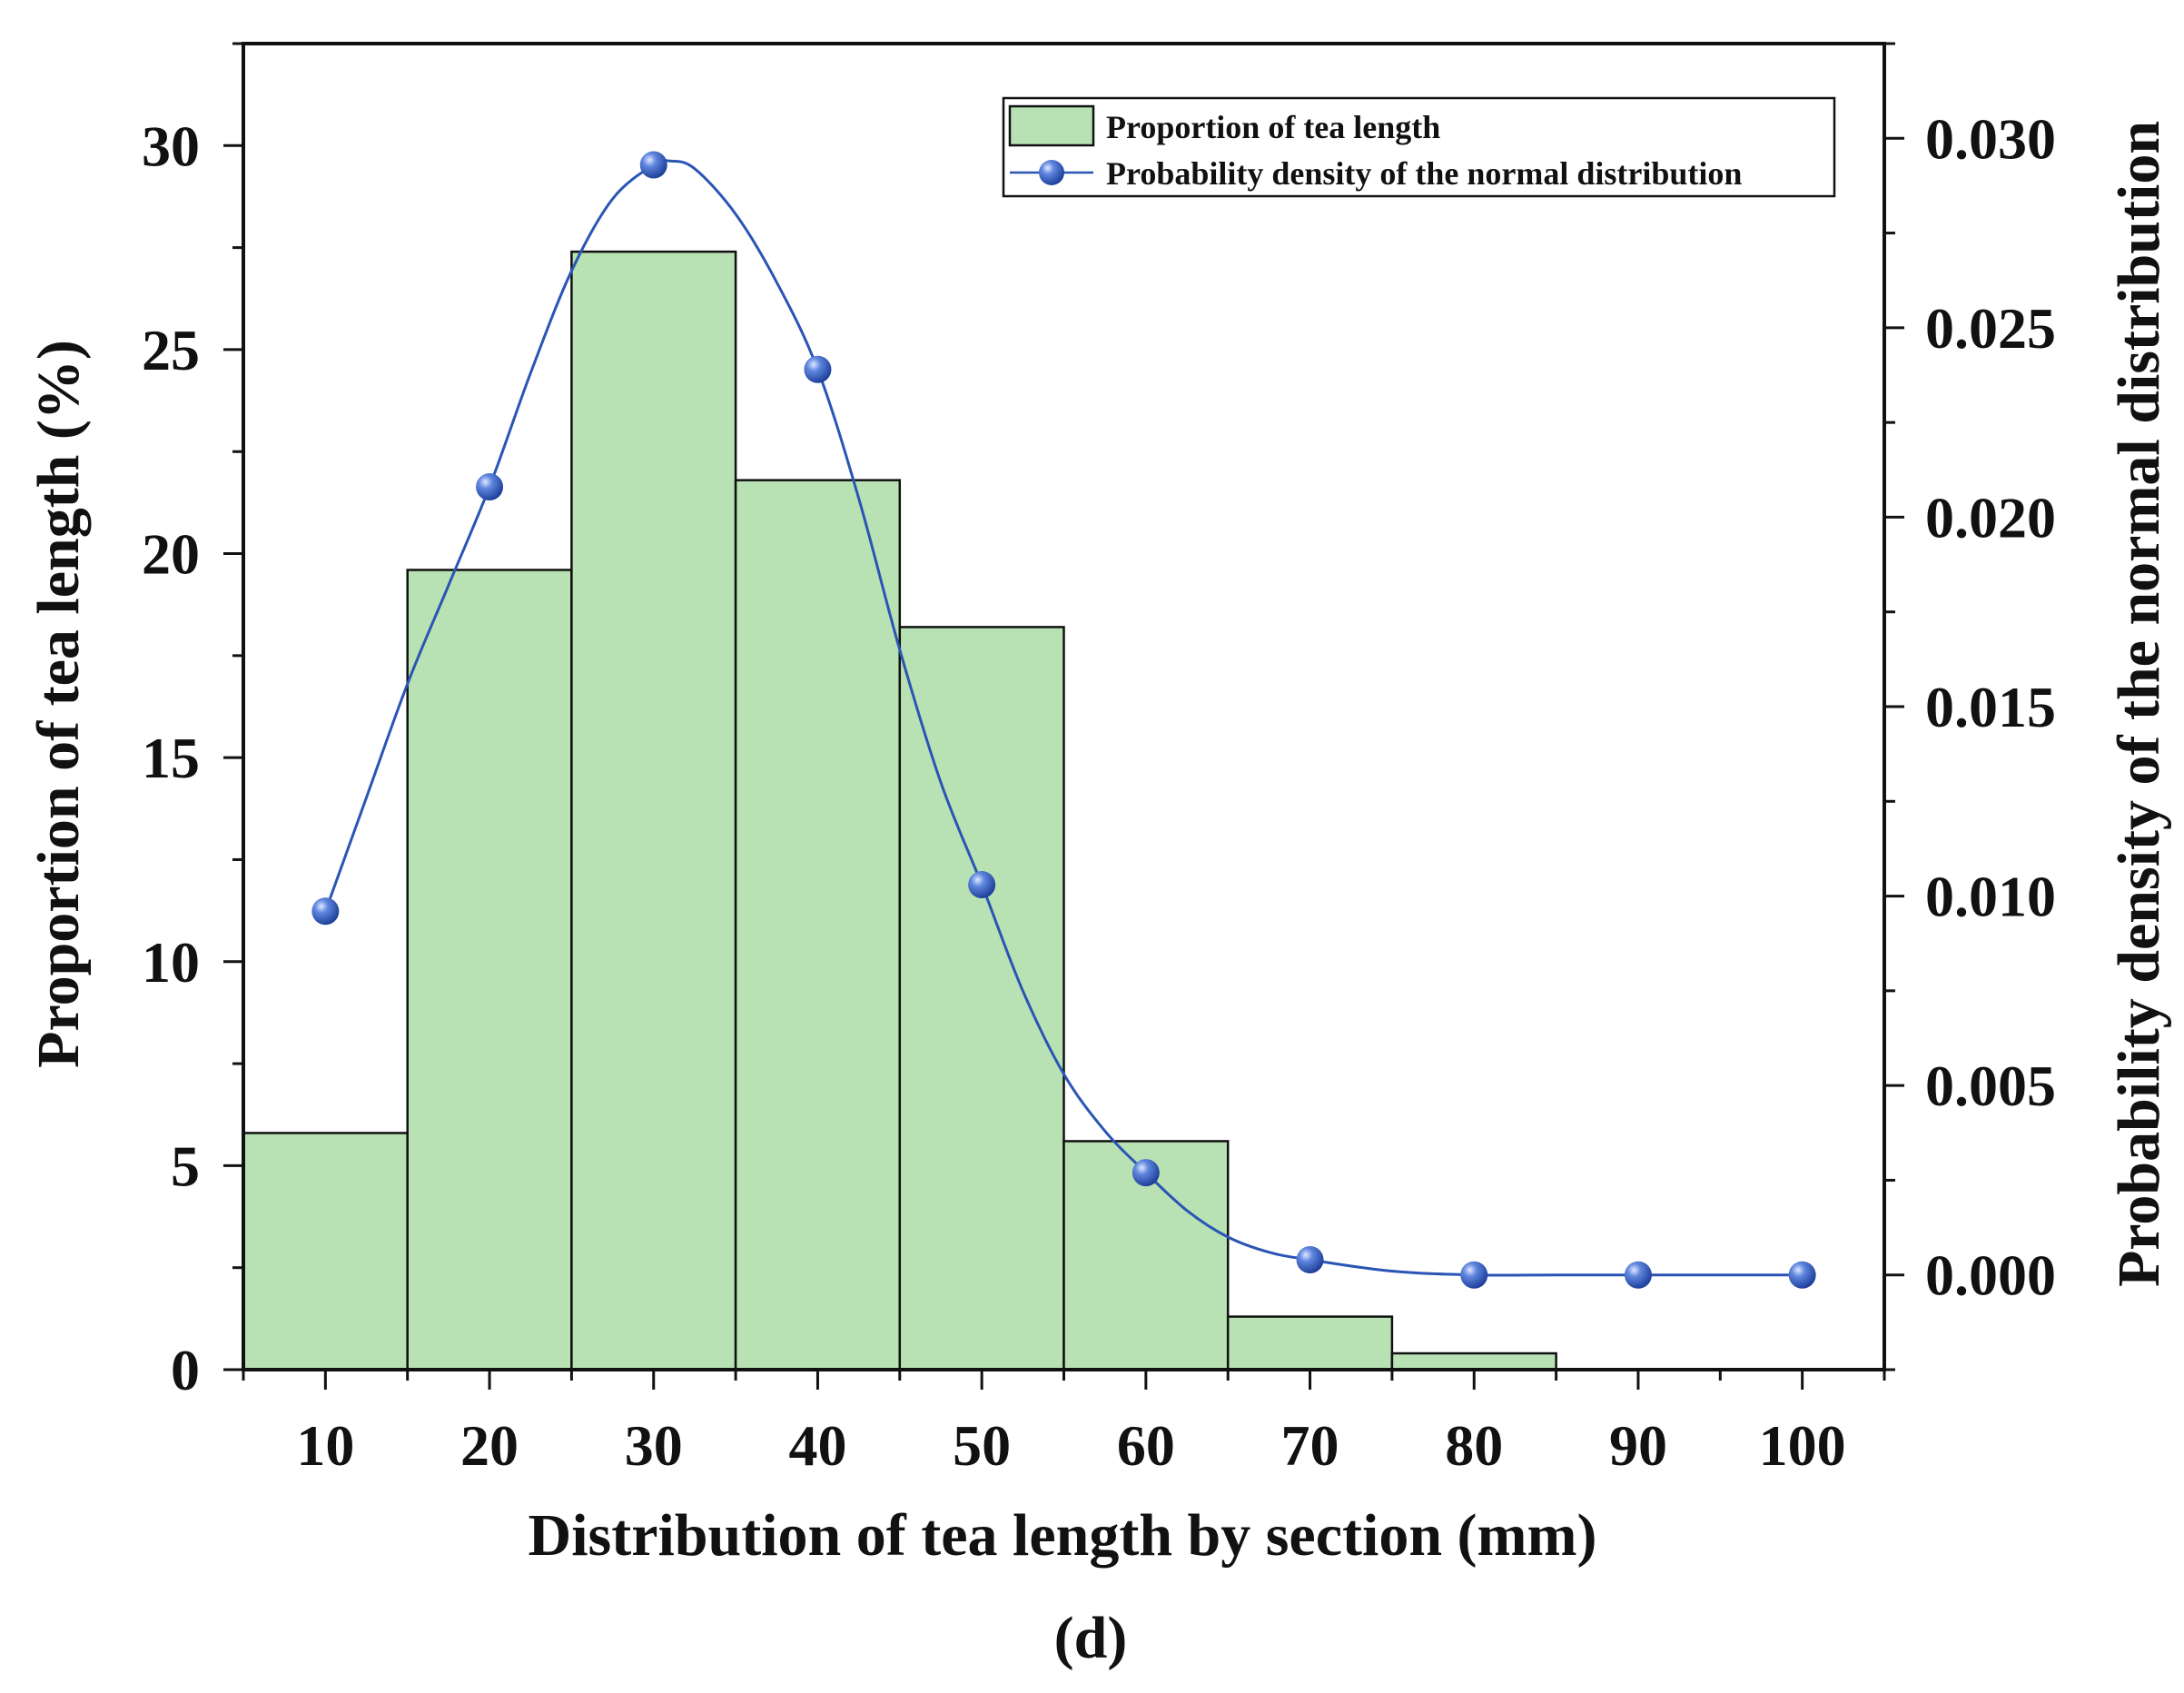 The height and width of the screenshot is (1693, 2184). Describe the element at coordinates (1991, 328) in the screenshot. I see `y-right-tick-label: 0.025` at that location.